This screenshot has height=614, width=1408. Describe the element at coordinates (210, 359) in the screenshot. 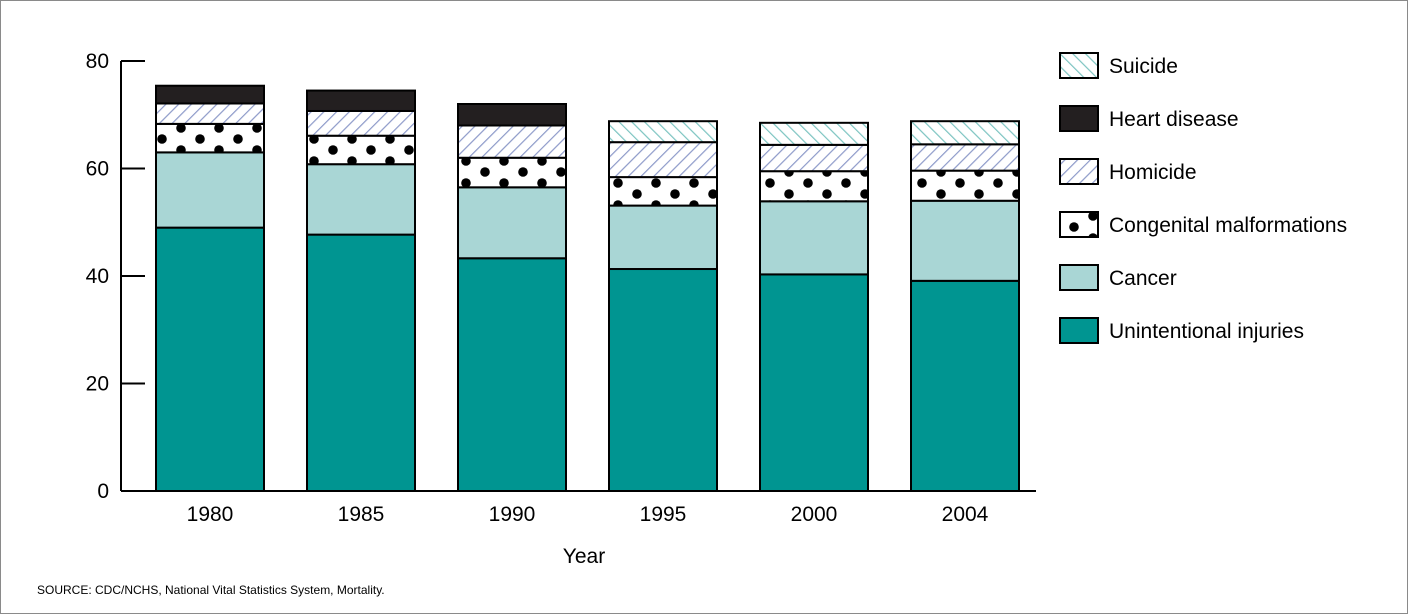

I see `bar-segment-unintentional-injuries-1980` at that location.